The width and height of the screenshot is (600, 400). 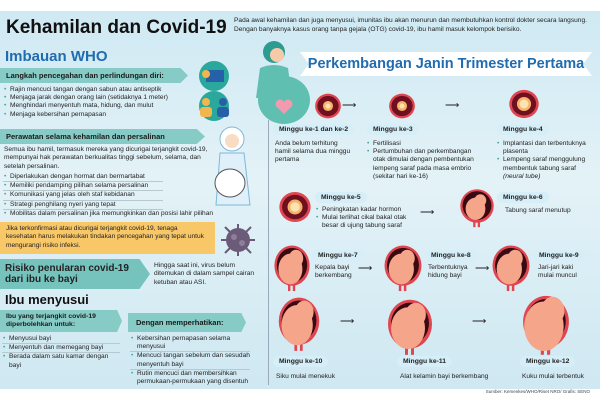 What do you see at coordinates (283, 82) in the screenshot?
I see `pregnant-mother-illustration` at bounding box center [283, 82].